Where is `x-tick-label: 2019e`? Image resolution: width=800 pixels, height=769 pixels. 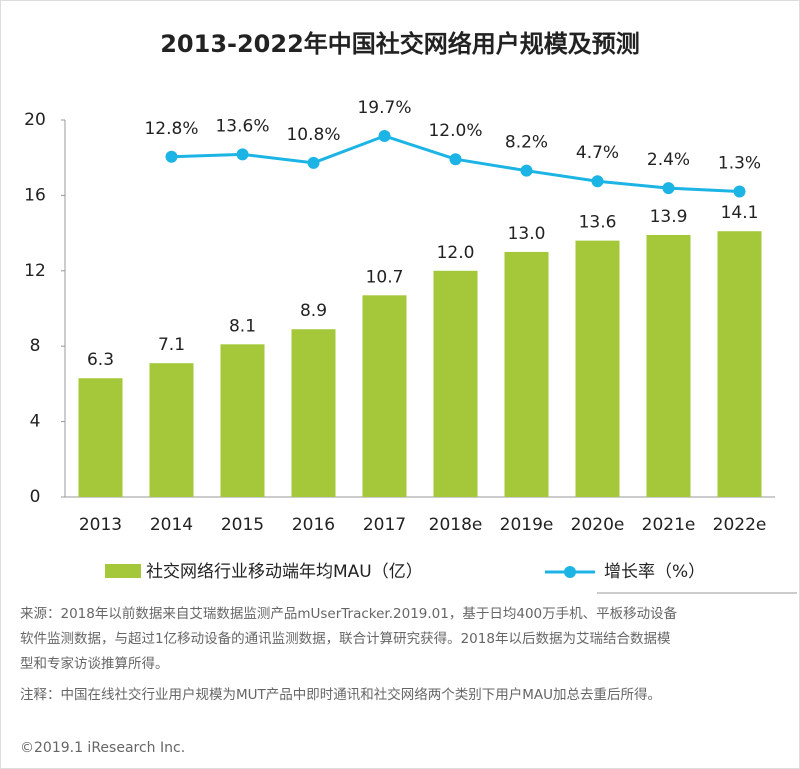
x-tick-label: 2019e is located at coordinates (527, 525).